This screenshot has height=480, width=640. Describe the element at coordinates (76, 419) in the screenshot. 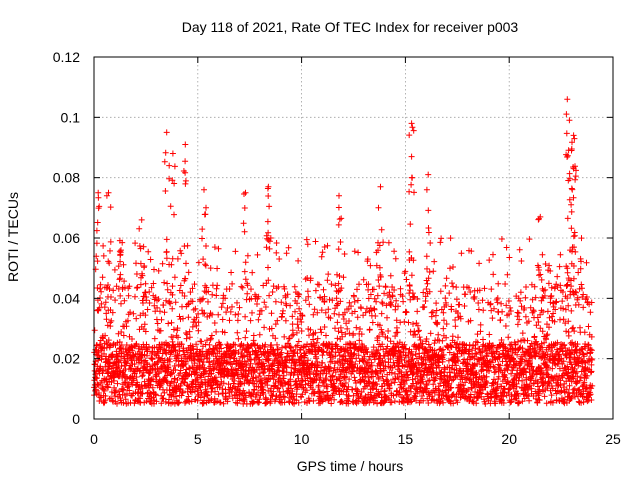

I see `y-tick-label: 0` at that location.